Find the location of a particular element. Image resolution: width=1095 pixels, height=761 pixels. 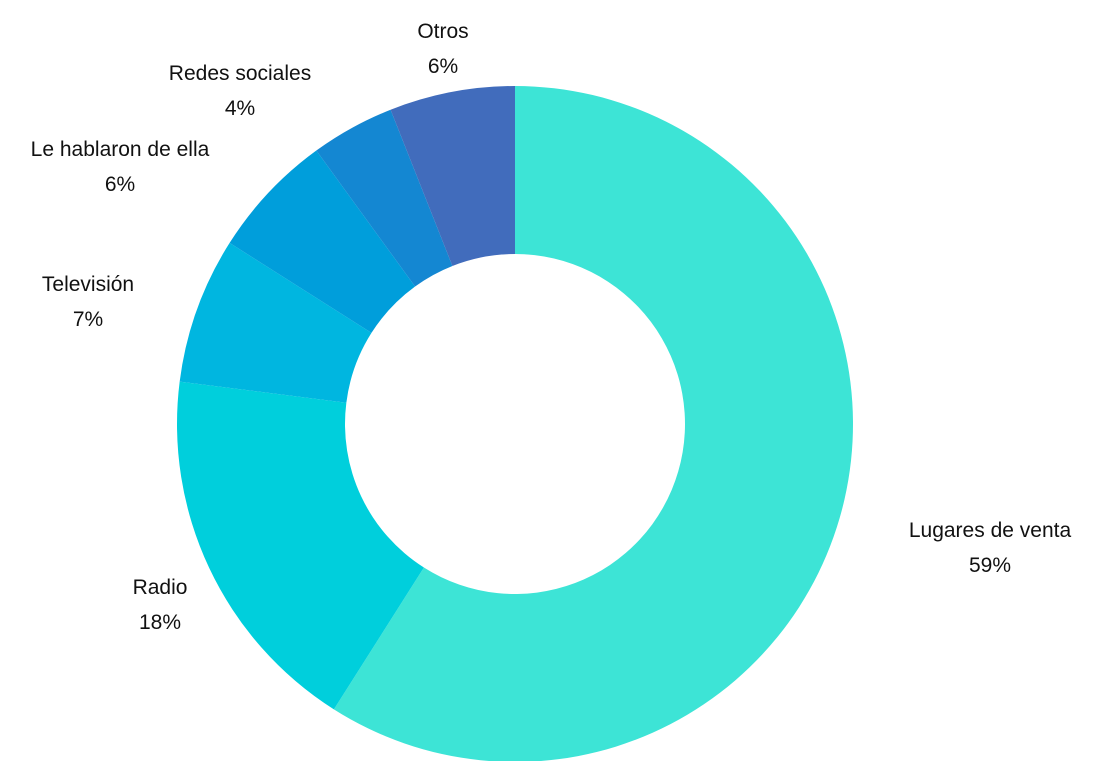

slice-le-hablaron-de-ella is located at coordinates (322, 241).